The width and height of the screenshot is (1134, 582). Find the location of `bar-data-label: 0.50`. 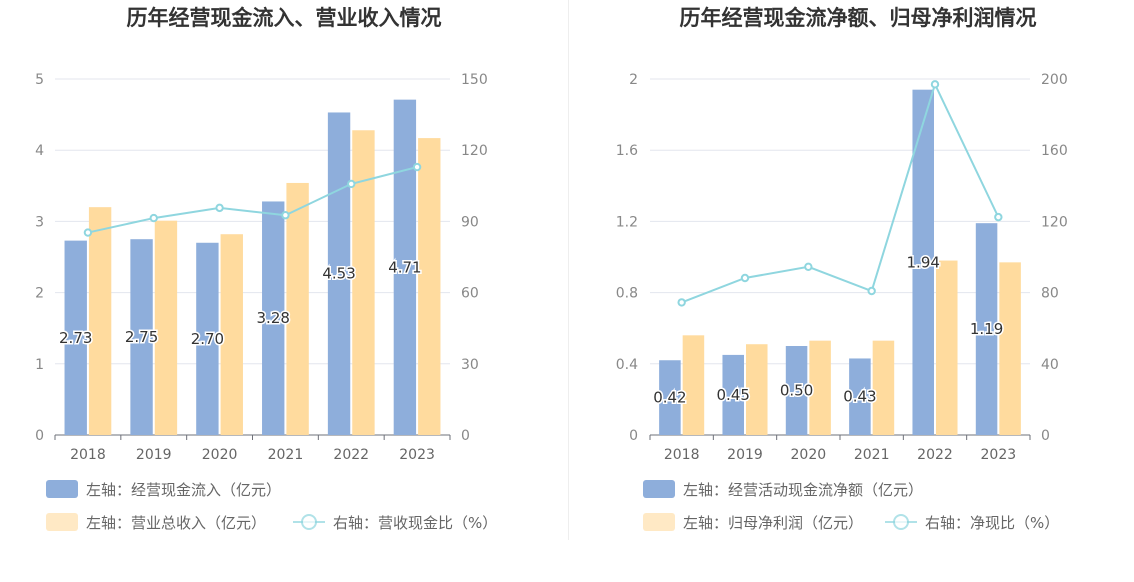

bar-data-label: 0.50 is located at coordinates (796, 391).